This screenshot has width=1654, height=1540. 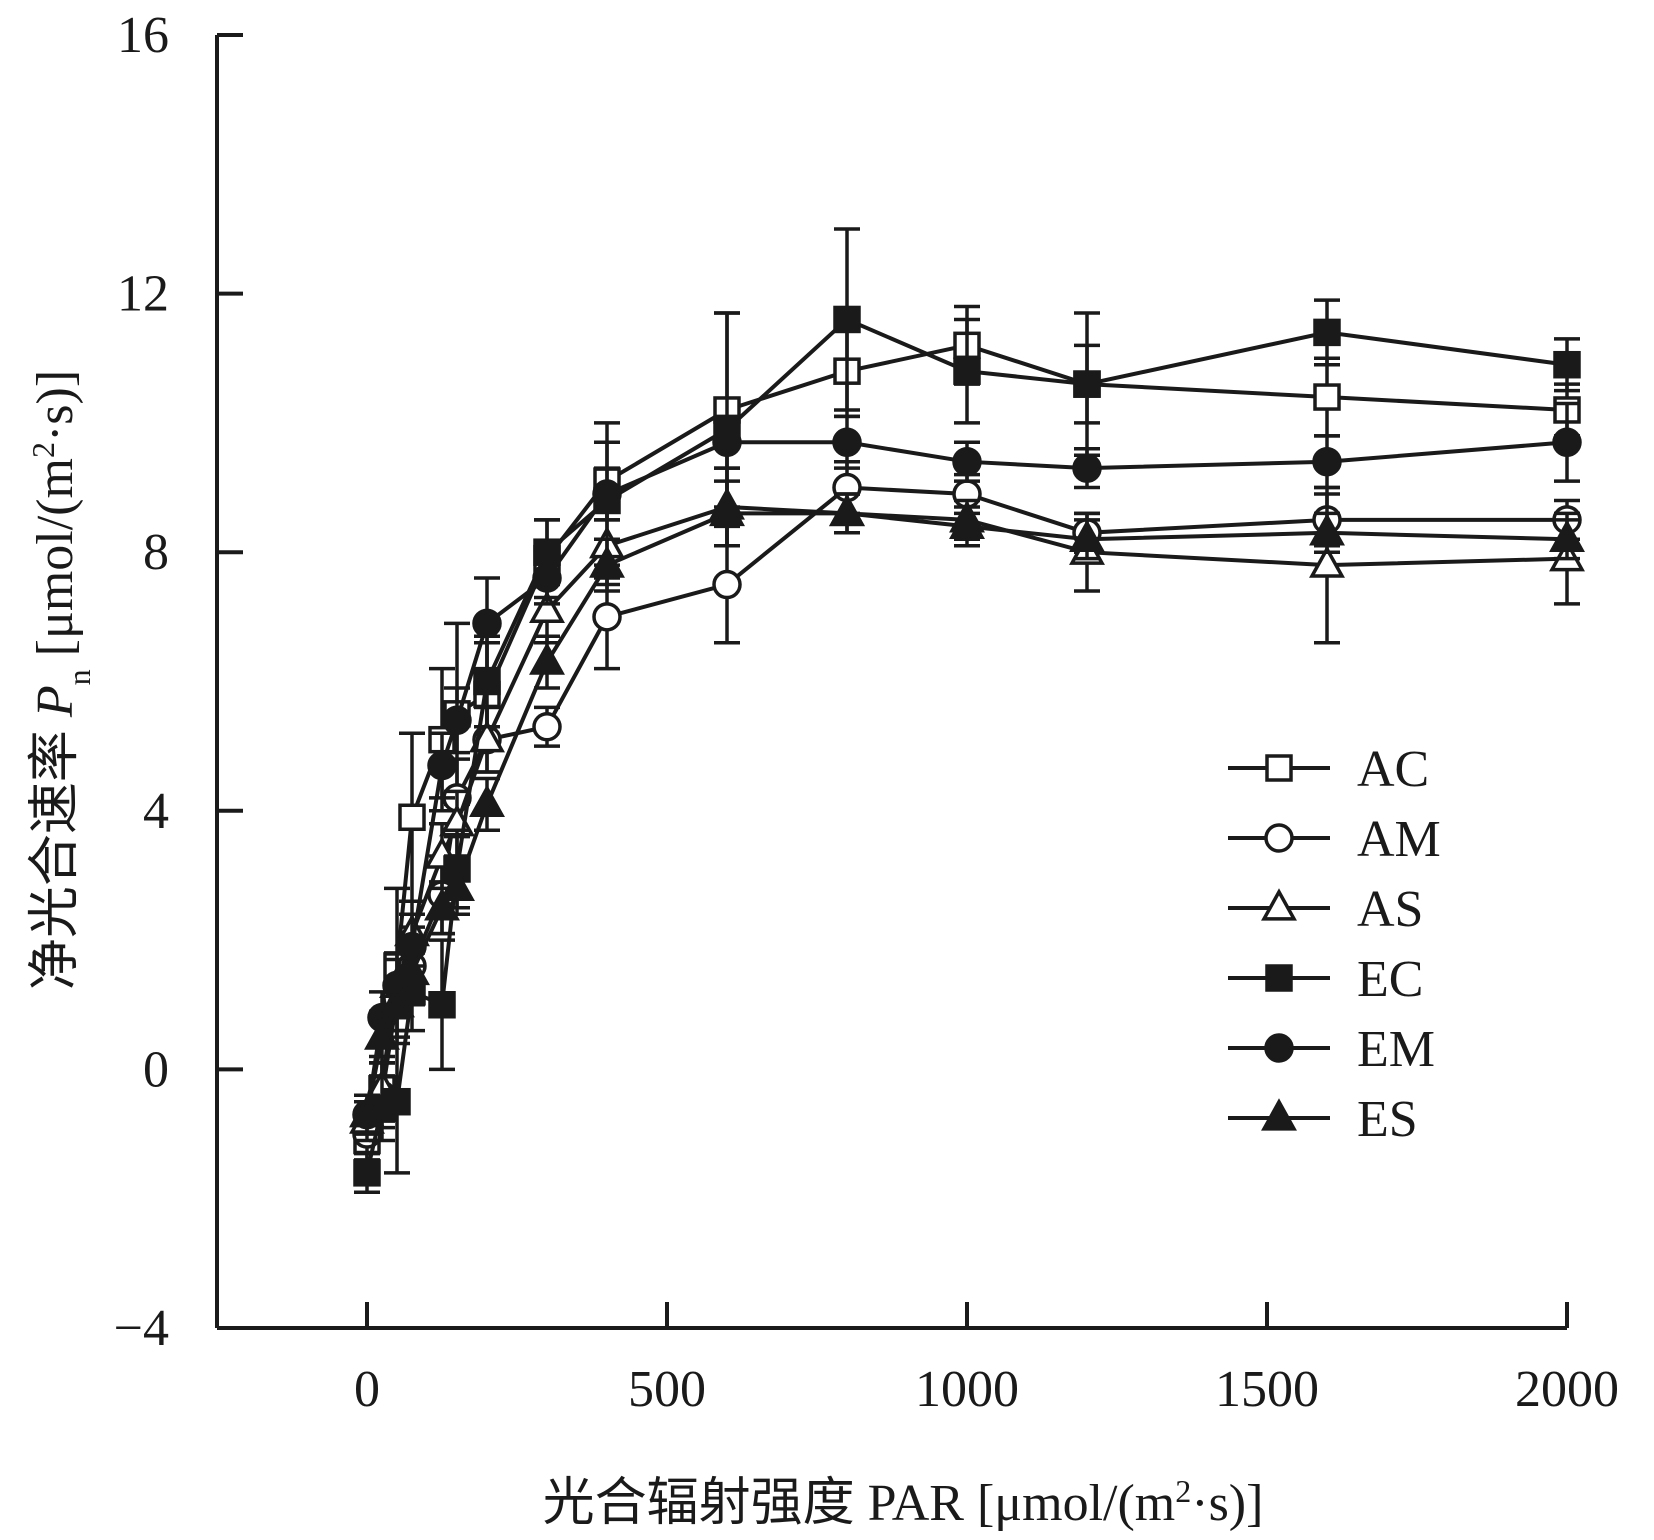 I want to click on y-tick-label: −4, so click(x=141, y=1328).